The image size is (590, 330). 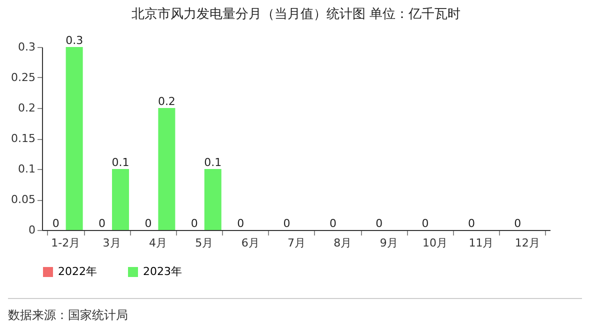 What do you see at coordinates (435, 243) in the screenshot?
I see `x-tick-label: 10月` at bounding box center [435, 243].